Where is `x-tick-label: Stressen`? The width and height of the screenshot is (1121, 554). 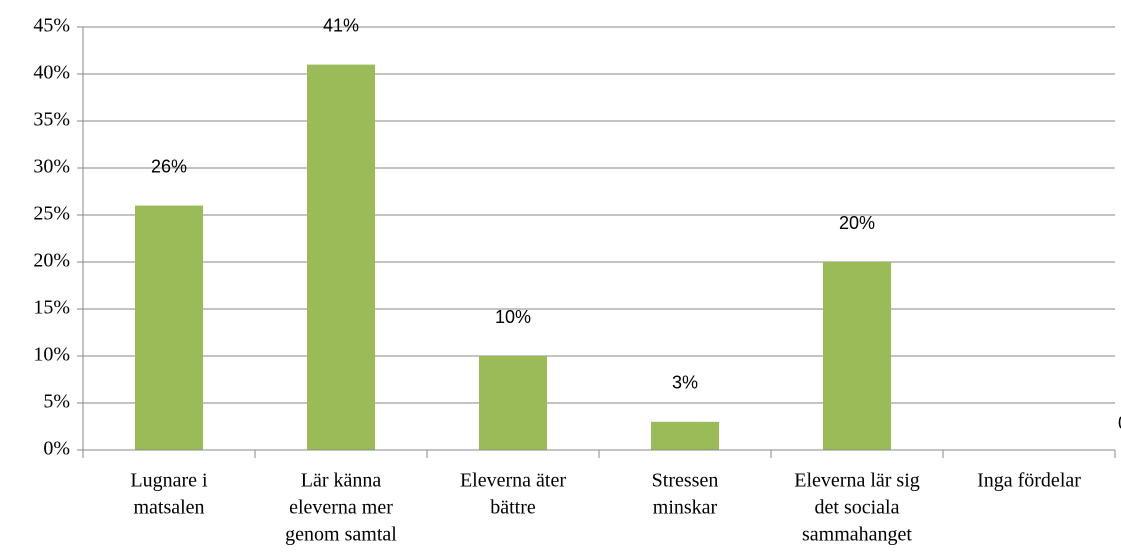
x-tick-label: Stressen is located at coordinates (685, 481).